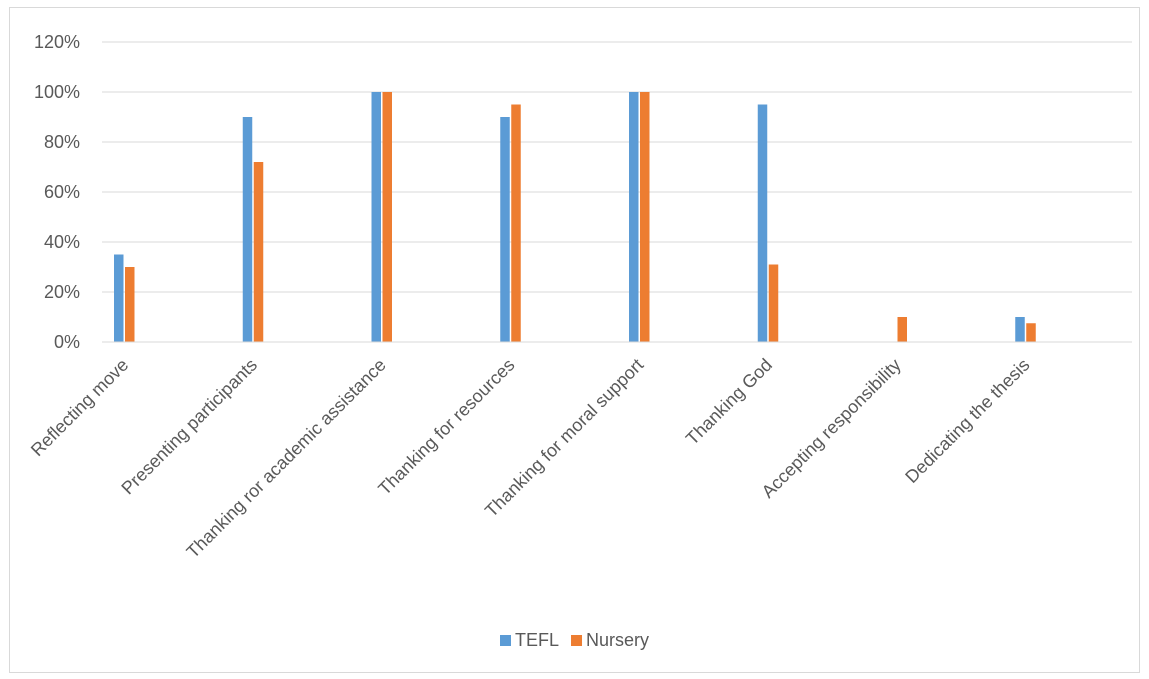 The height and width of the screenshot is (679, 1149). What do you see at coordinates (537, 640) in the screenshot?
I see `legend-label: TEFL` at bounding box center [537, 640].